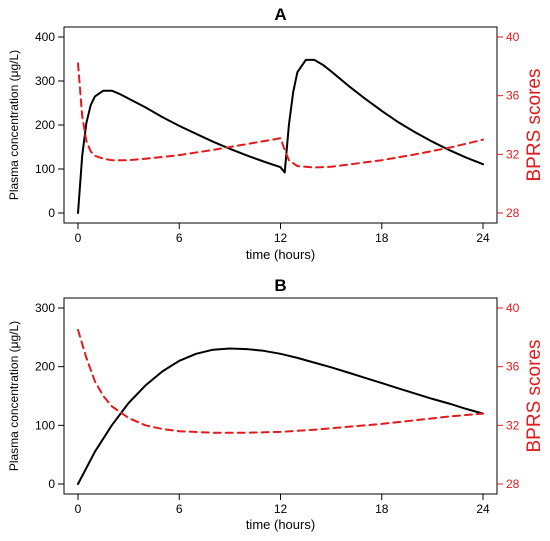 The width and height of the screenshot is (550, 541). I want to click on panel-title: A, so click(280, 14).